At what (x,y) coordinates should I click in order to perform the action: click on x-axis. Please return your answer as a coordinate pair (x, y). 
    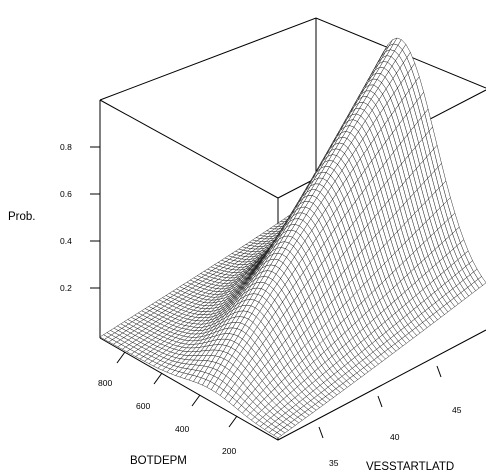
    Looking at the image, I should click on (380, 402).